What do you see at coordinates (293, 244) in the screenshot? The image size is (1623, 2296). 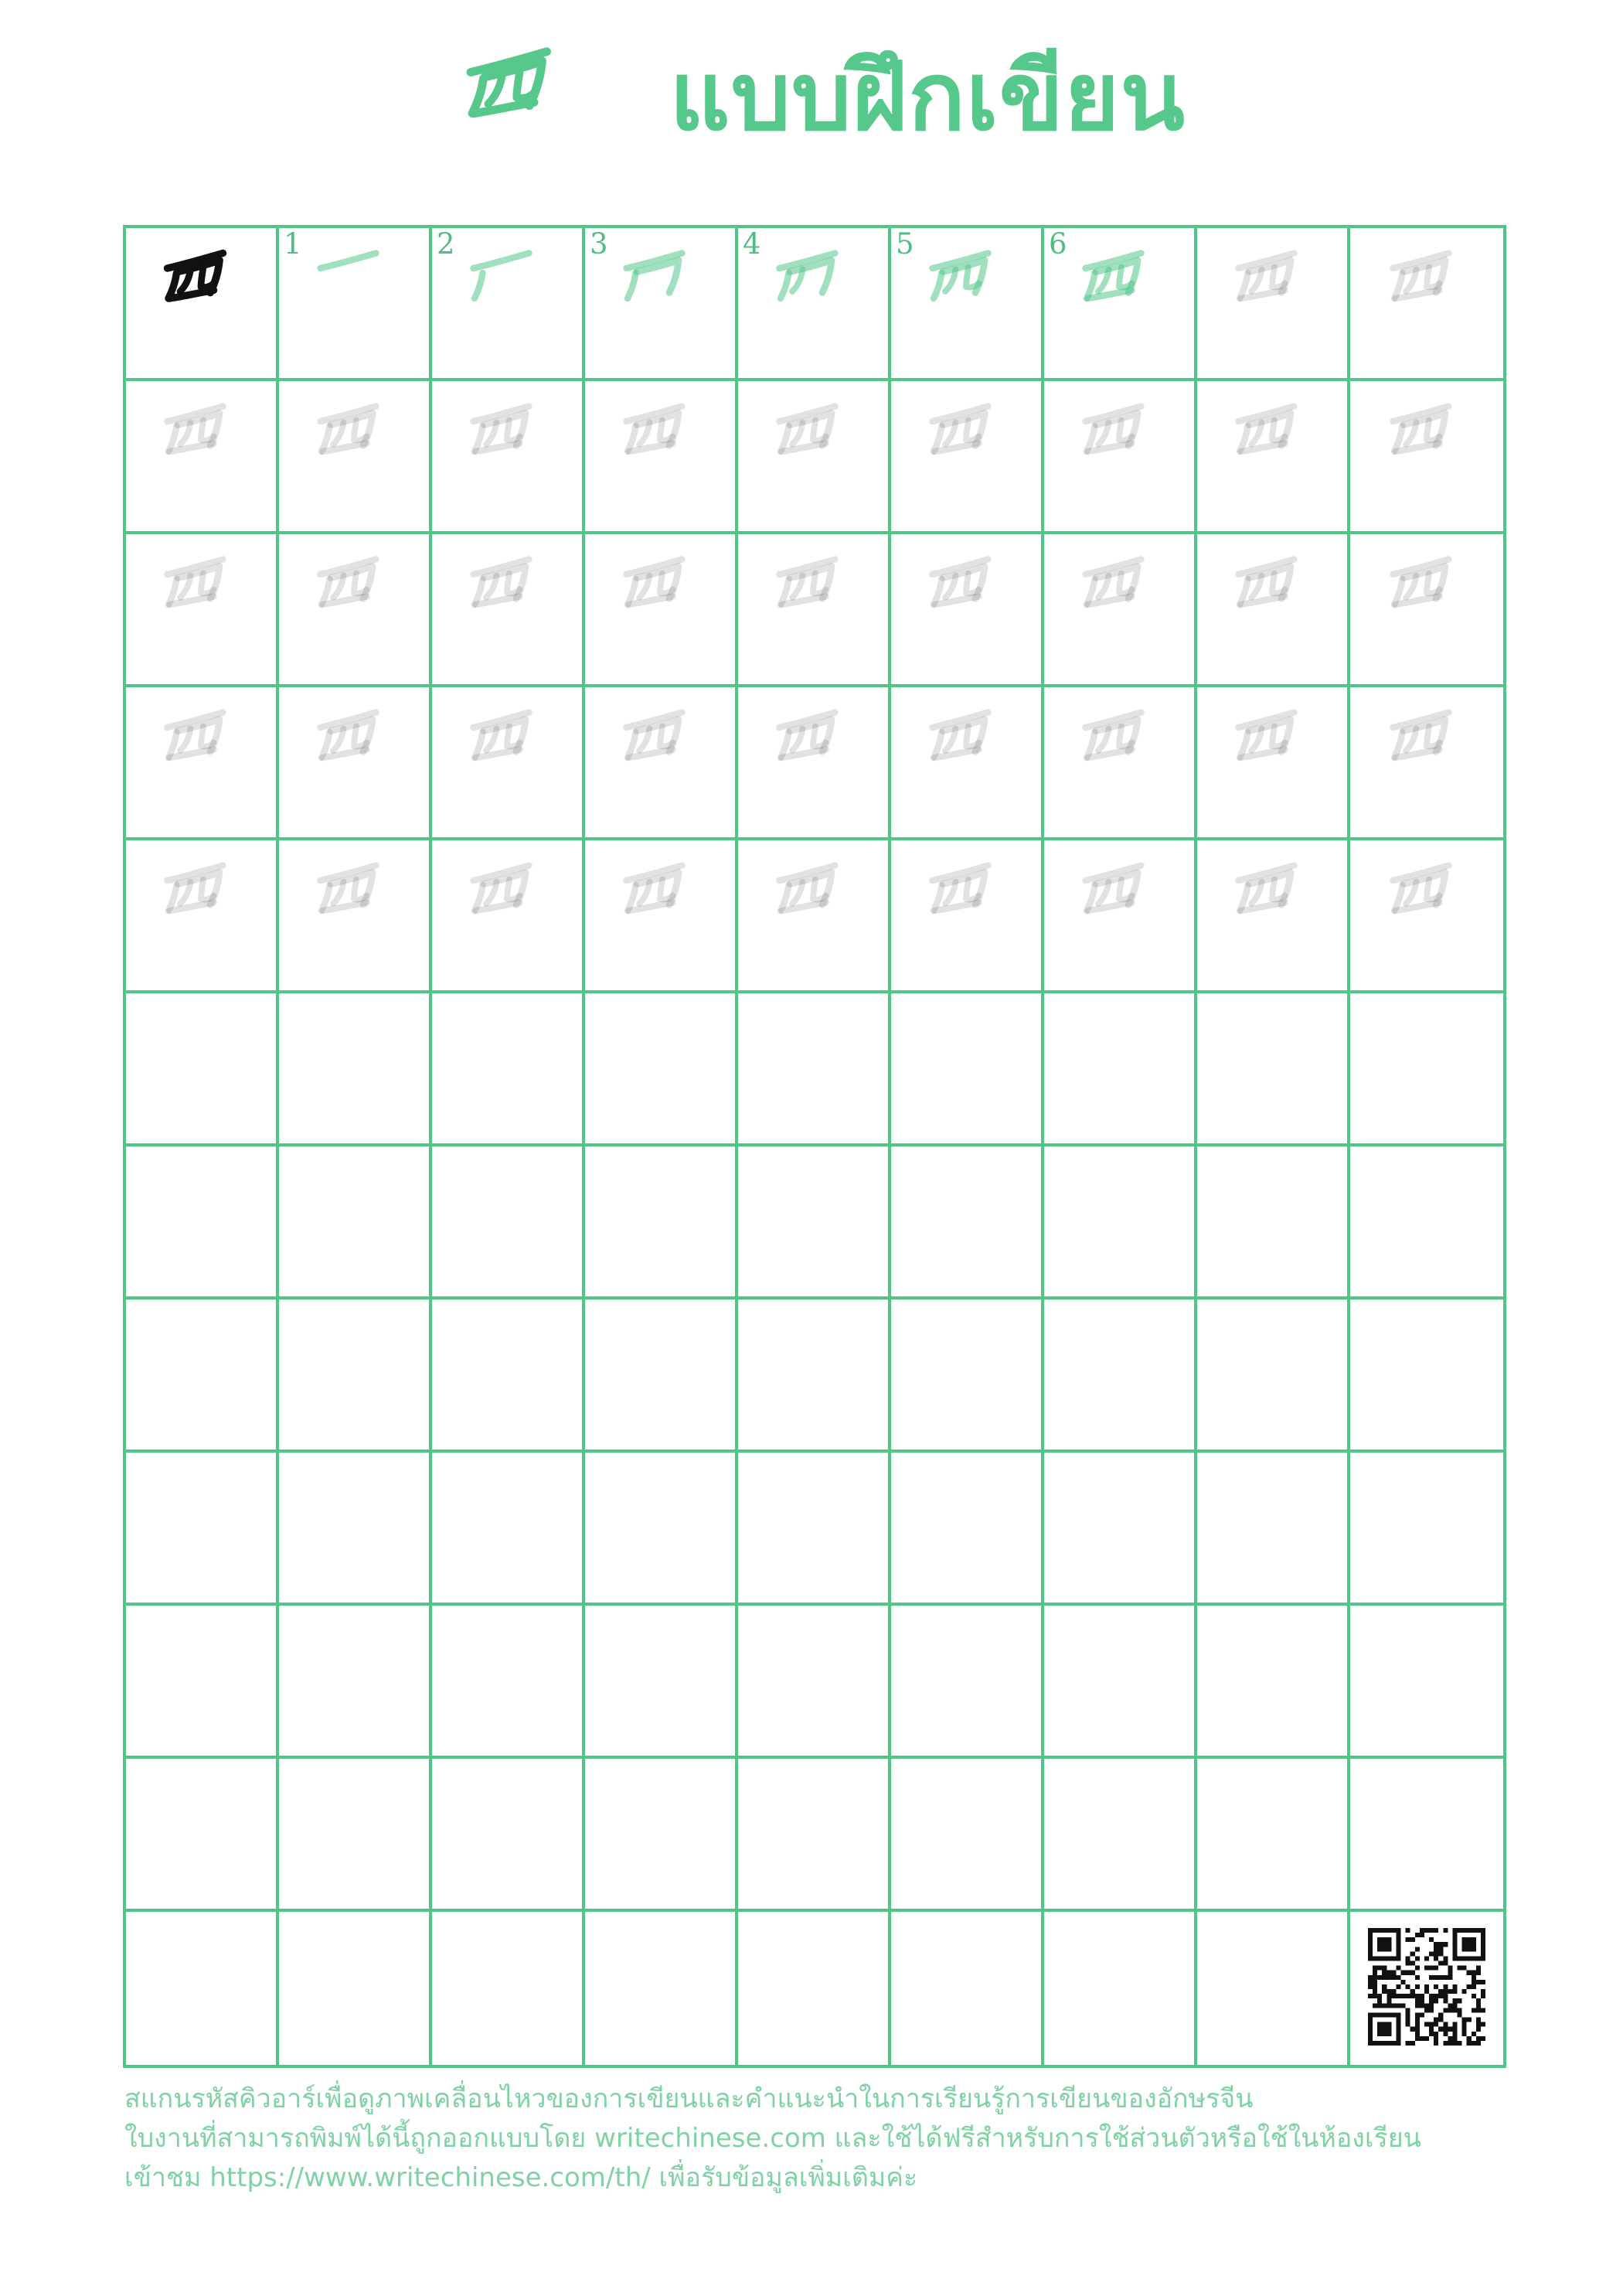 I see `stroke-step-number: 1` at bounding box center [293, 244].